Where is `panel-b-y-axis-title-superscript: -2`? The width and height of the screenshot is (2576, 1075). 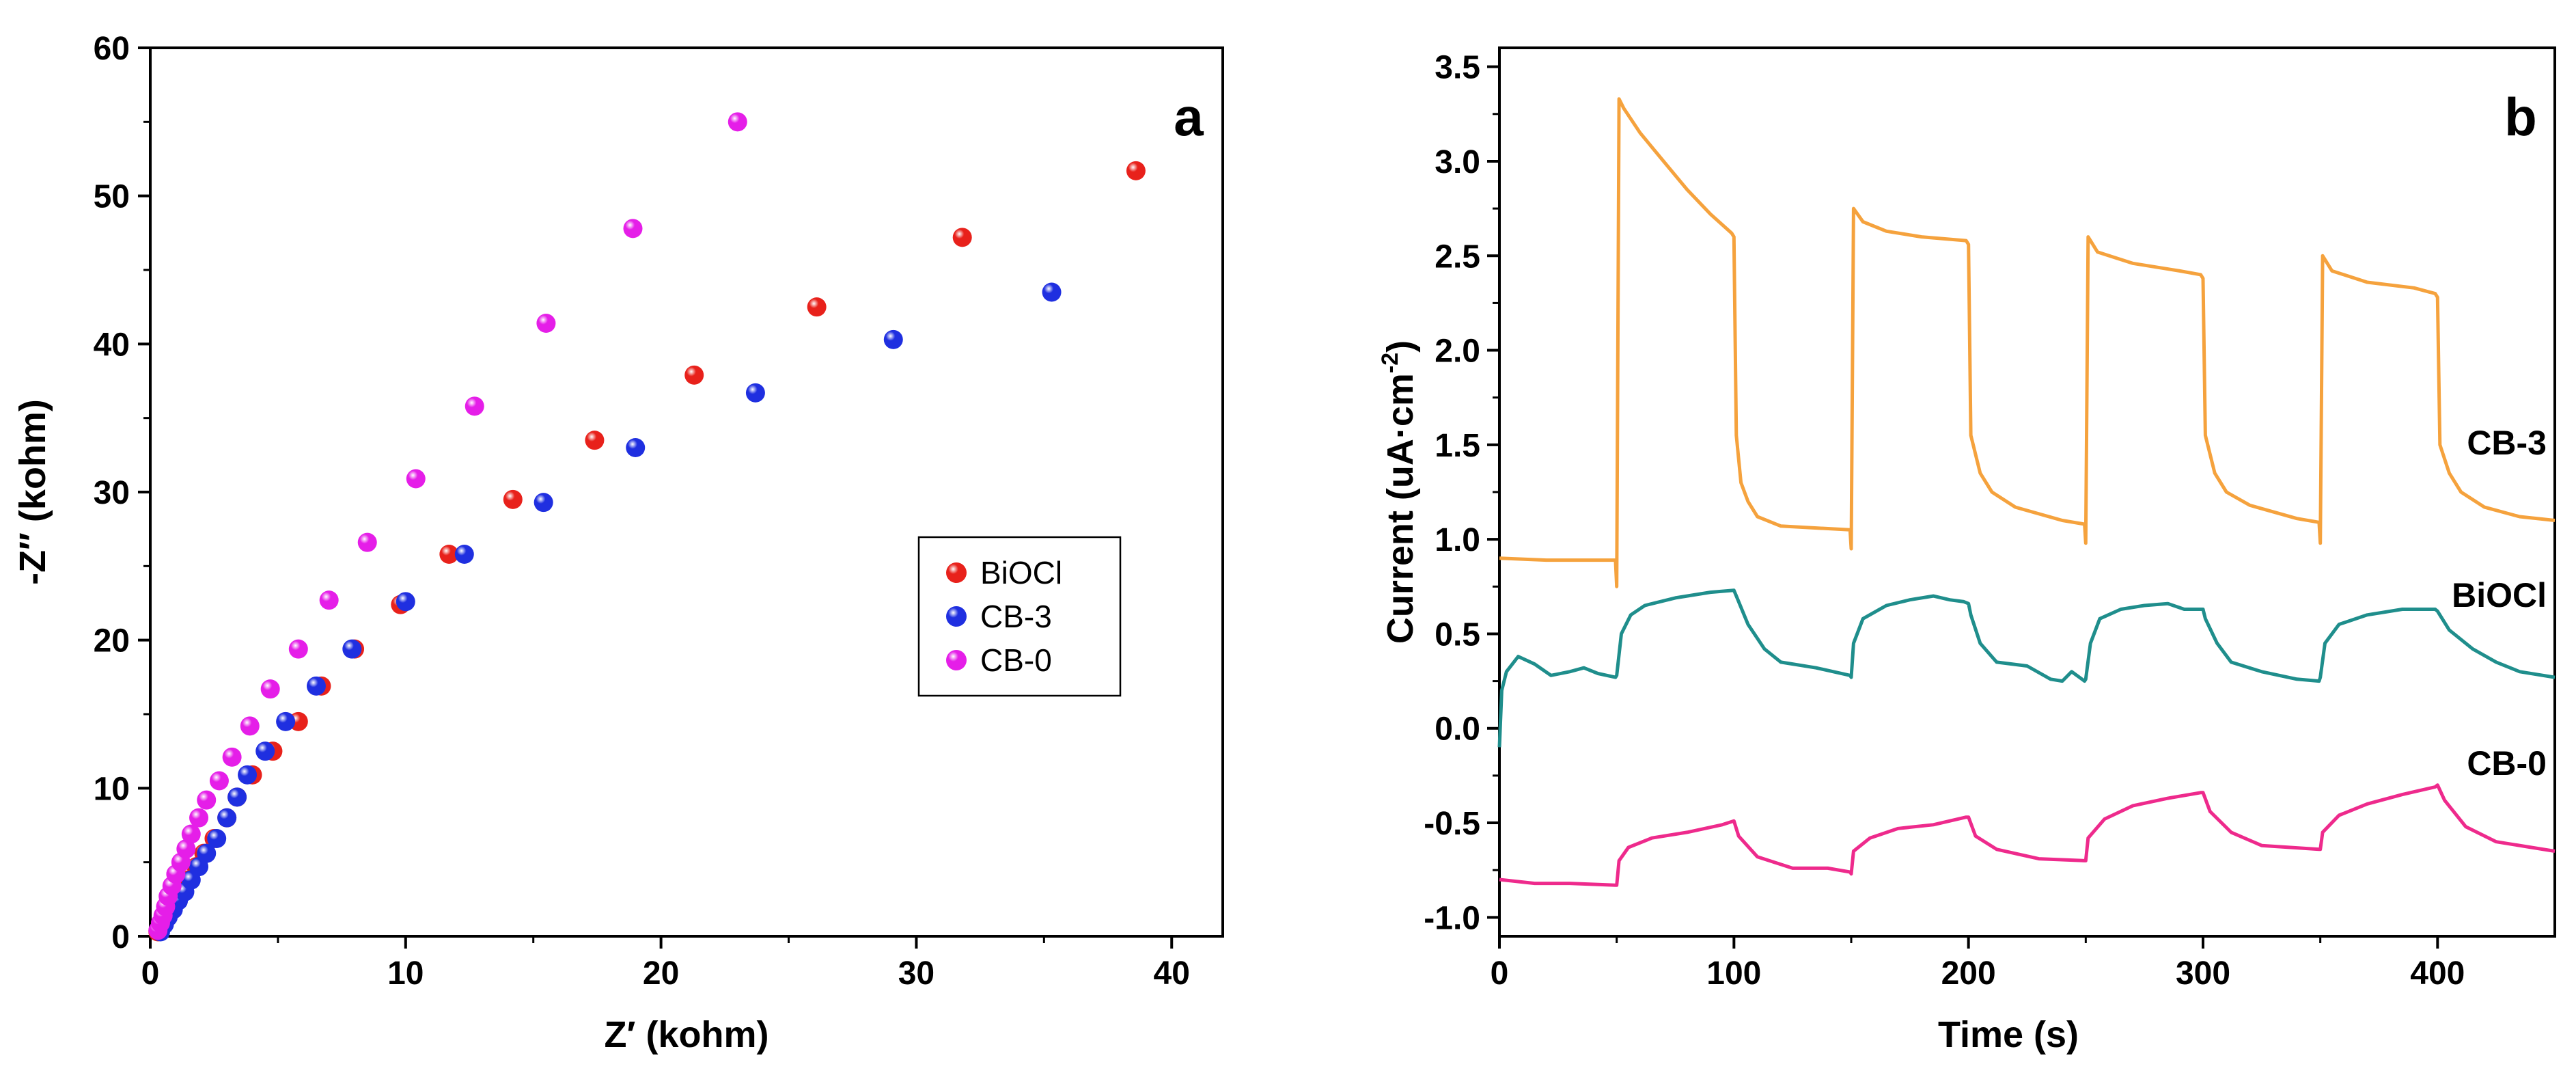 panel-b-y-axis-title-superscript: -2 is located at coordinates (1390, 363).